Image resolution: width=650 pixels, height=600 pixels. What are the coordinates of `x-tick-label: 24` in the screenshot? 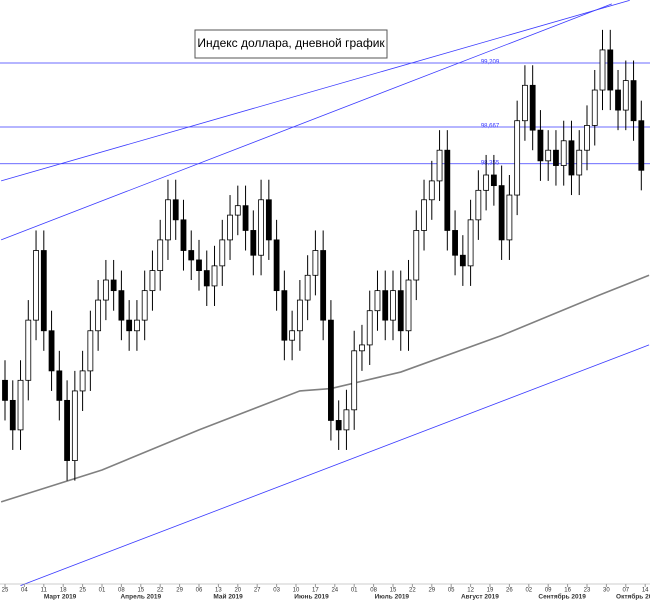 It's located at (334, 591).